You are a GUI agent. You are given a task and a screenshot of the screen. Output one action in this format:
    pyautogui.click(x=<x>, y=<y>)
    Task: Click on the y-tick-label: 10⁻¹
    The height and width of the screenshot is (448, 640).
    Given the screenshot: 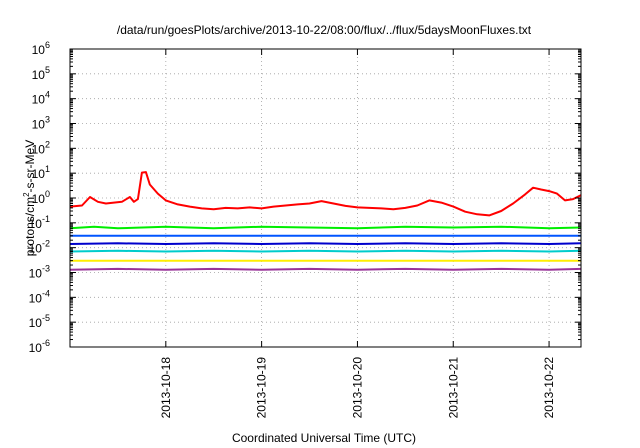 What is the action you would take?
    pyautogui.click(x=39, y=222)
    